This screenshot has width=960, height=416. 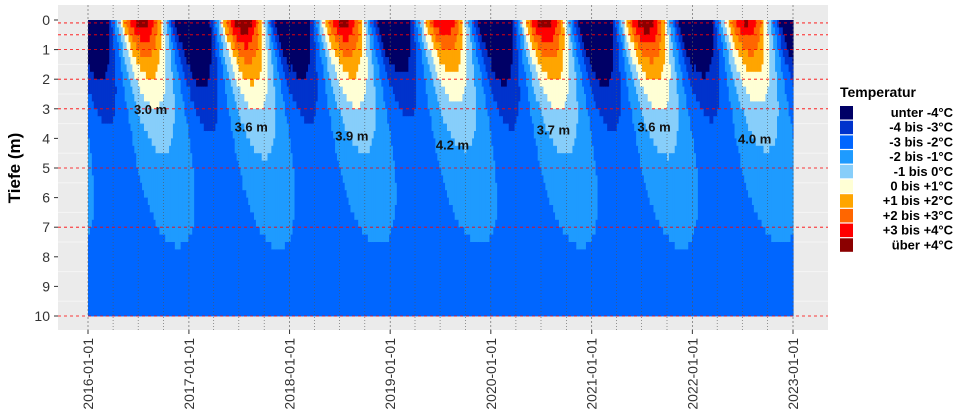 I want to click on x-tick-label: 2021-01-01, so click(x=592, y=374).